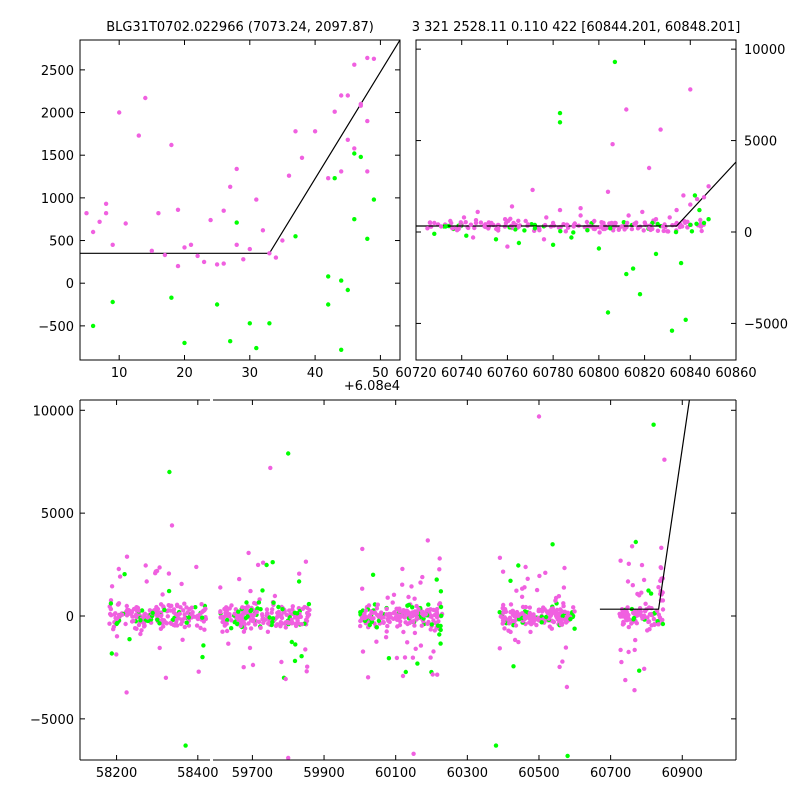  Describe the element at coordinates (57, 156) in the screenshot. I see `y-tick-label: 1500` at that location.